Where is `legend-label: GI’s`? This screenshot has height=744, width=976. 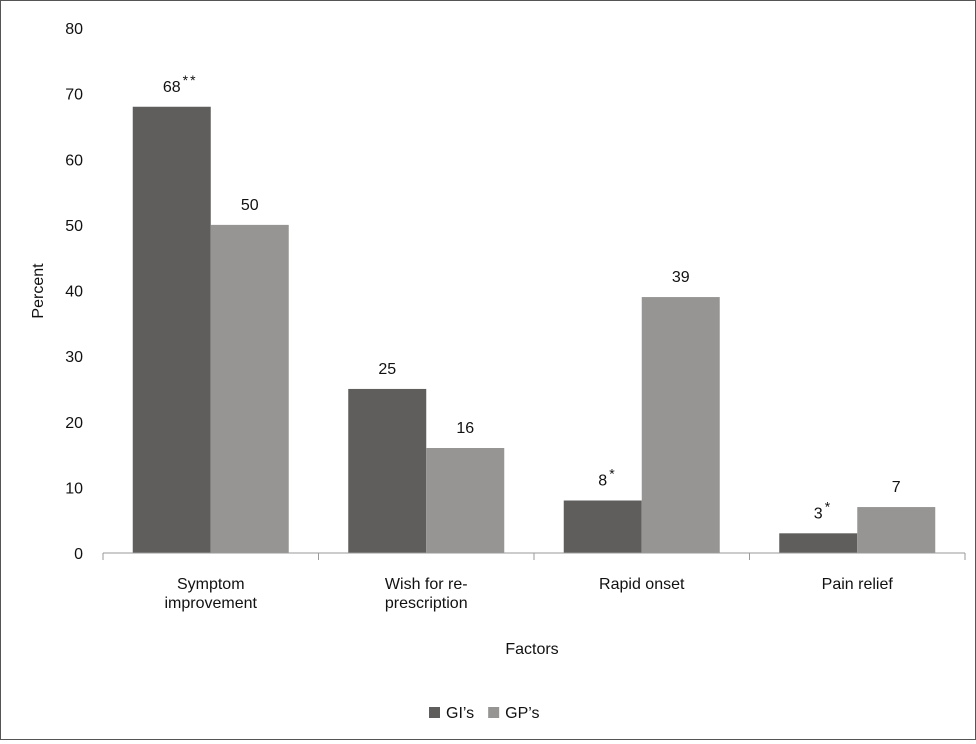 legend-label: GI’s is located at coordinates (460, 713).